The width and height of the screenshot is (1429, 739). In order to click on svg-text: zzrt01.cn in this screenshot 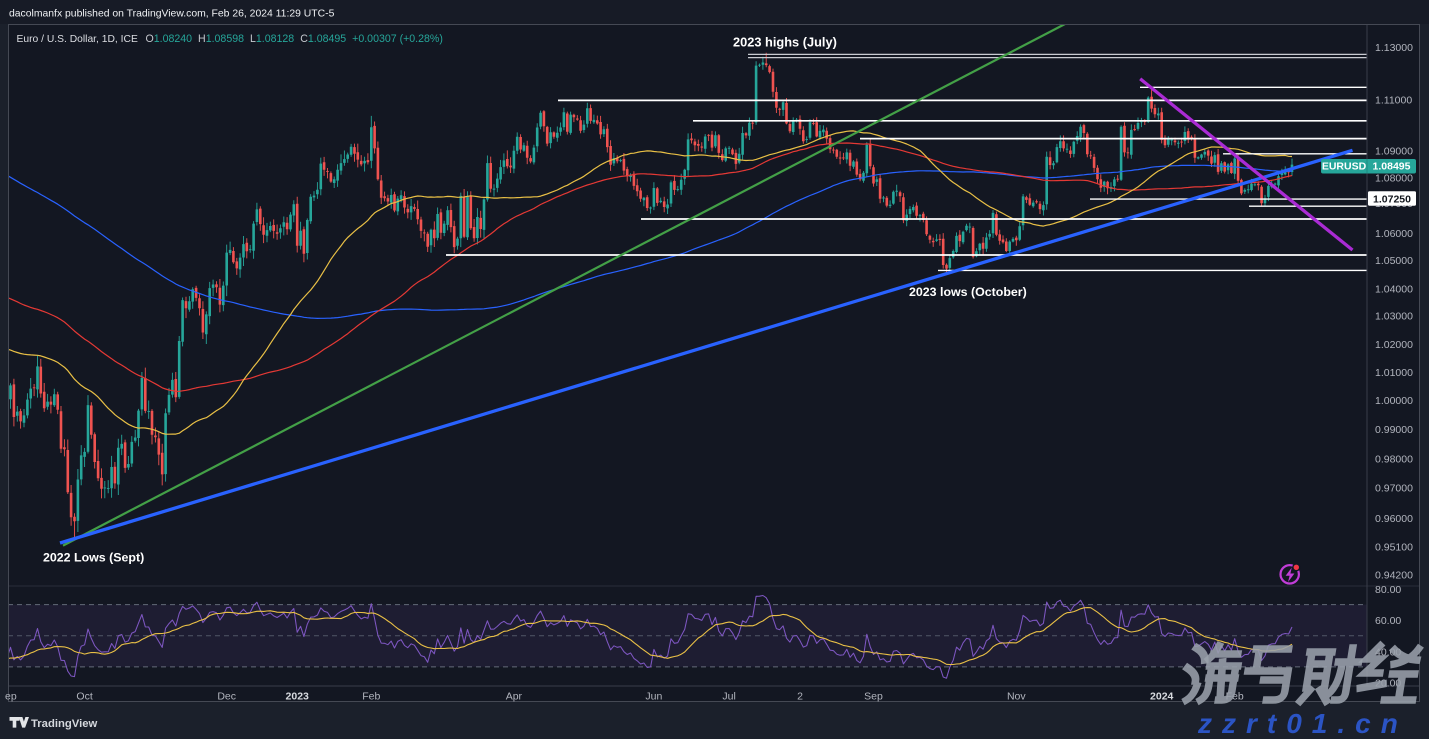, I will do `click(1302, 723)`.